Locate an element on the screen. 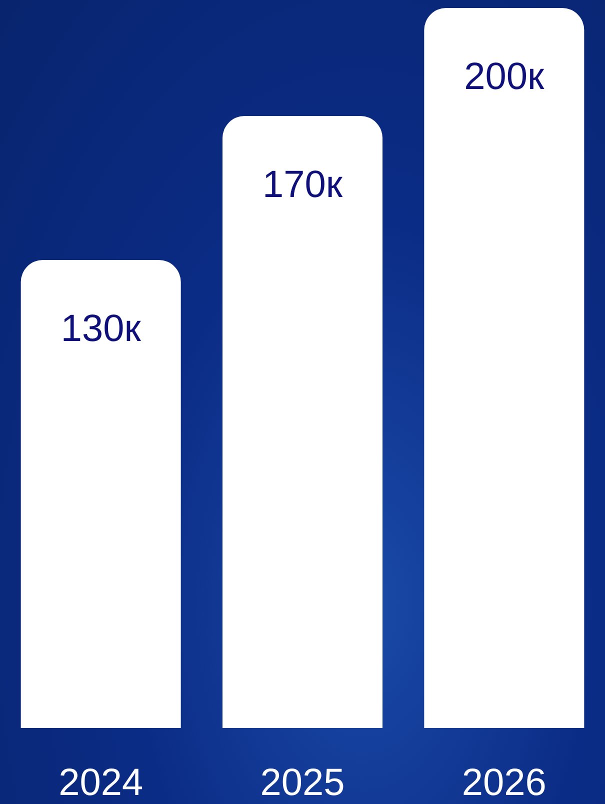  data-label: 130к is located at coordinates (101, 329).